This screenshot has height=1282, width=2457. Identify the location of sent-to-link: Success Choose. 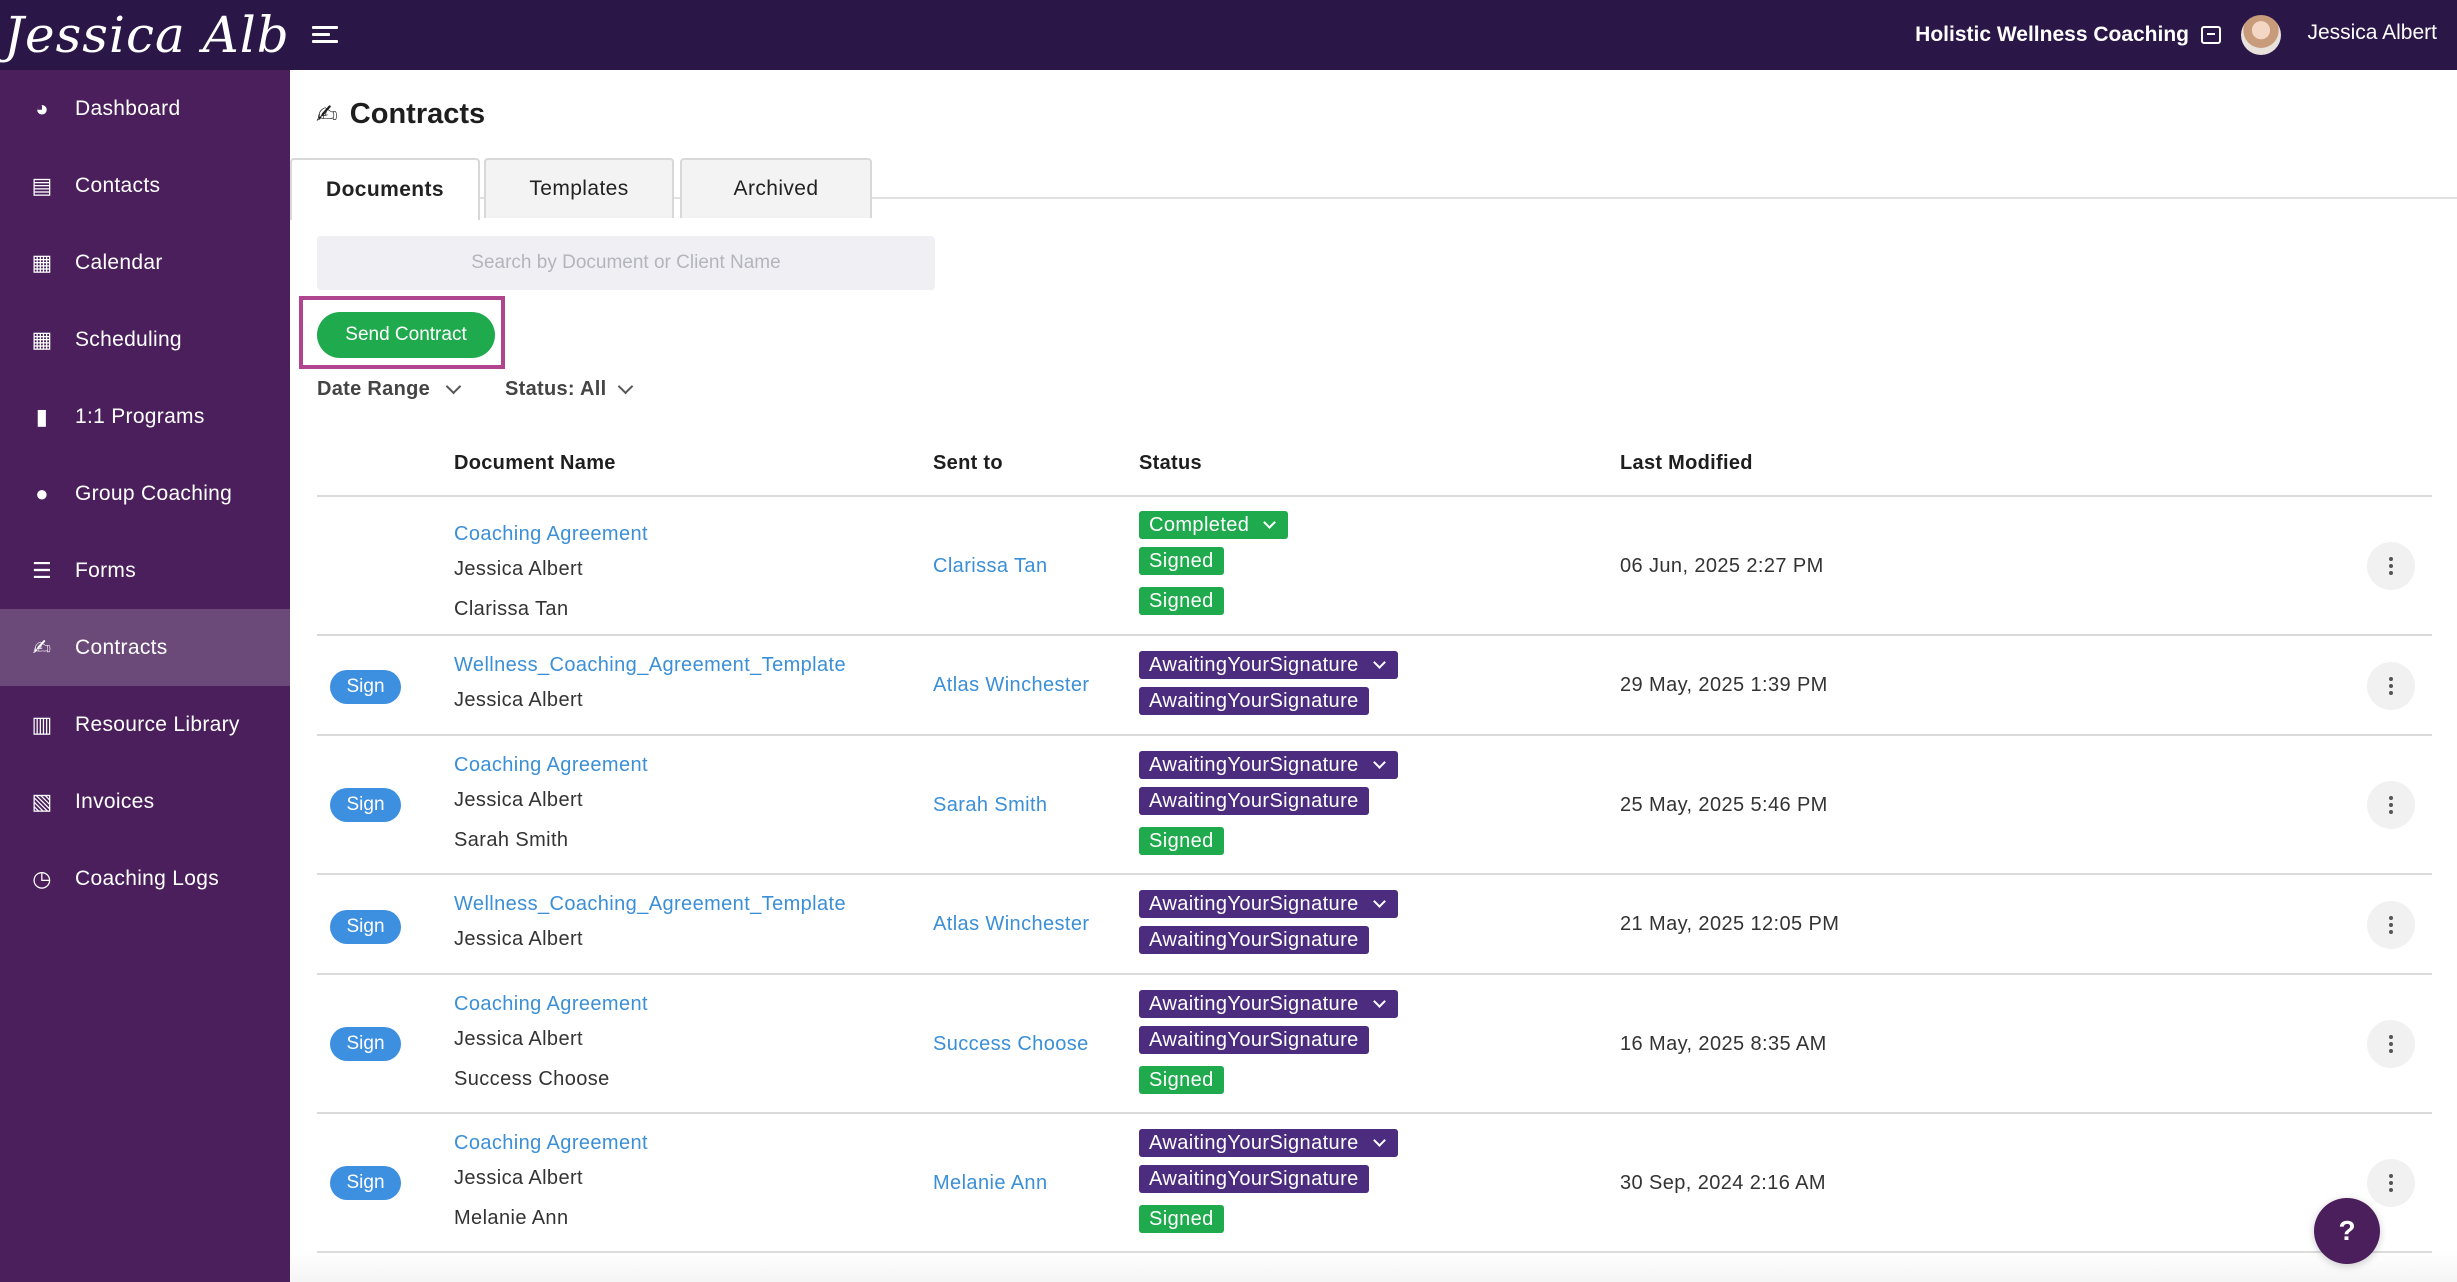
(1011, 1044).